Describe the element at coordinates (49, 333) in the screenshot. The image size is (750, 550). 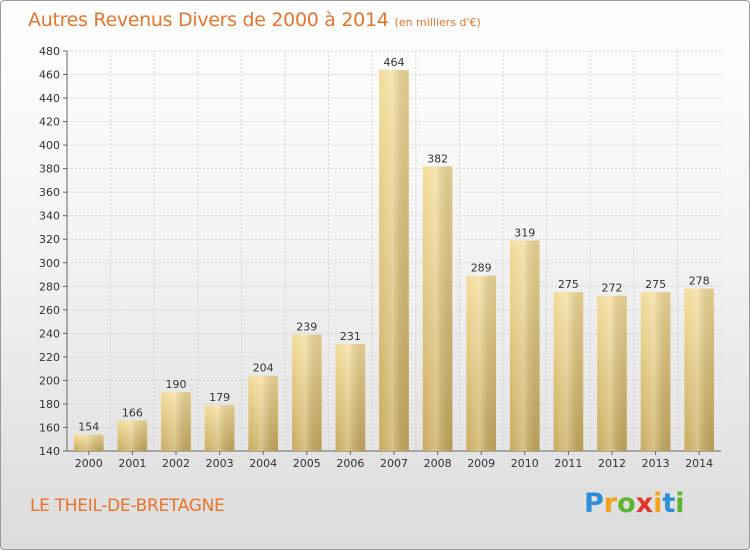
I see `y-tick-label: 240` at that location.